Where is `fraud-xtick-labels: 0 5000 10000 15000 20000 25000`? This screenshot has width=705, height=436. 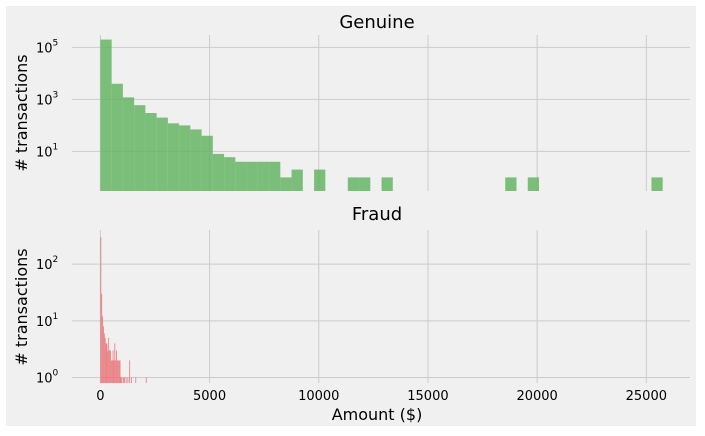 fraud-xtick-labels: 0 5000 10000 15000 20000 25000 is located at coordinates (381, 396).